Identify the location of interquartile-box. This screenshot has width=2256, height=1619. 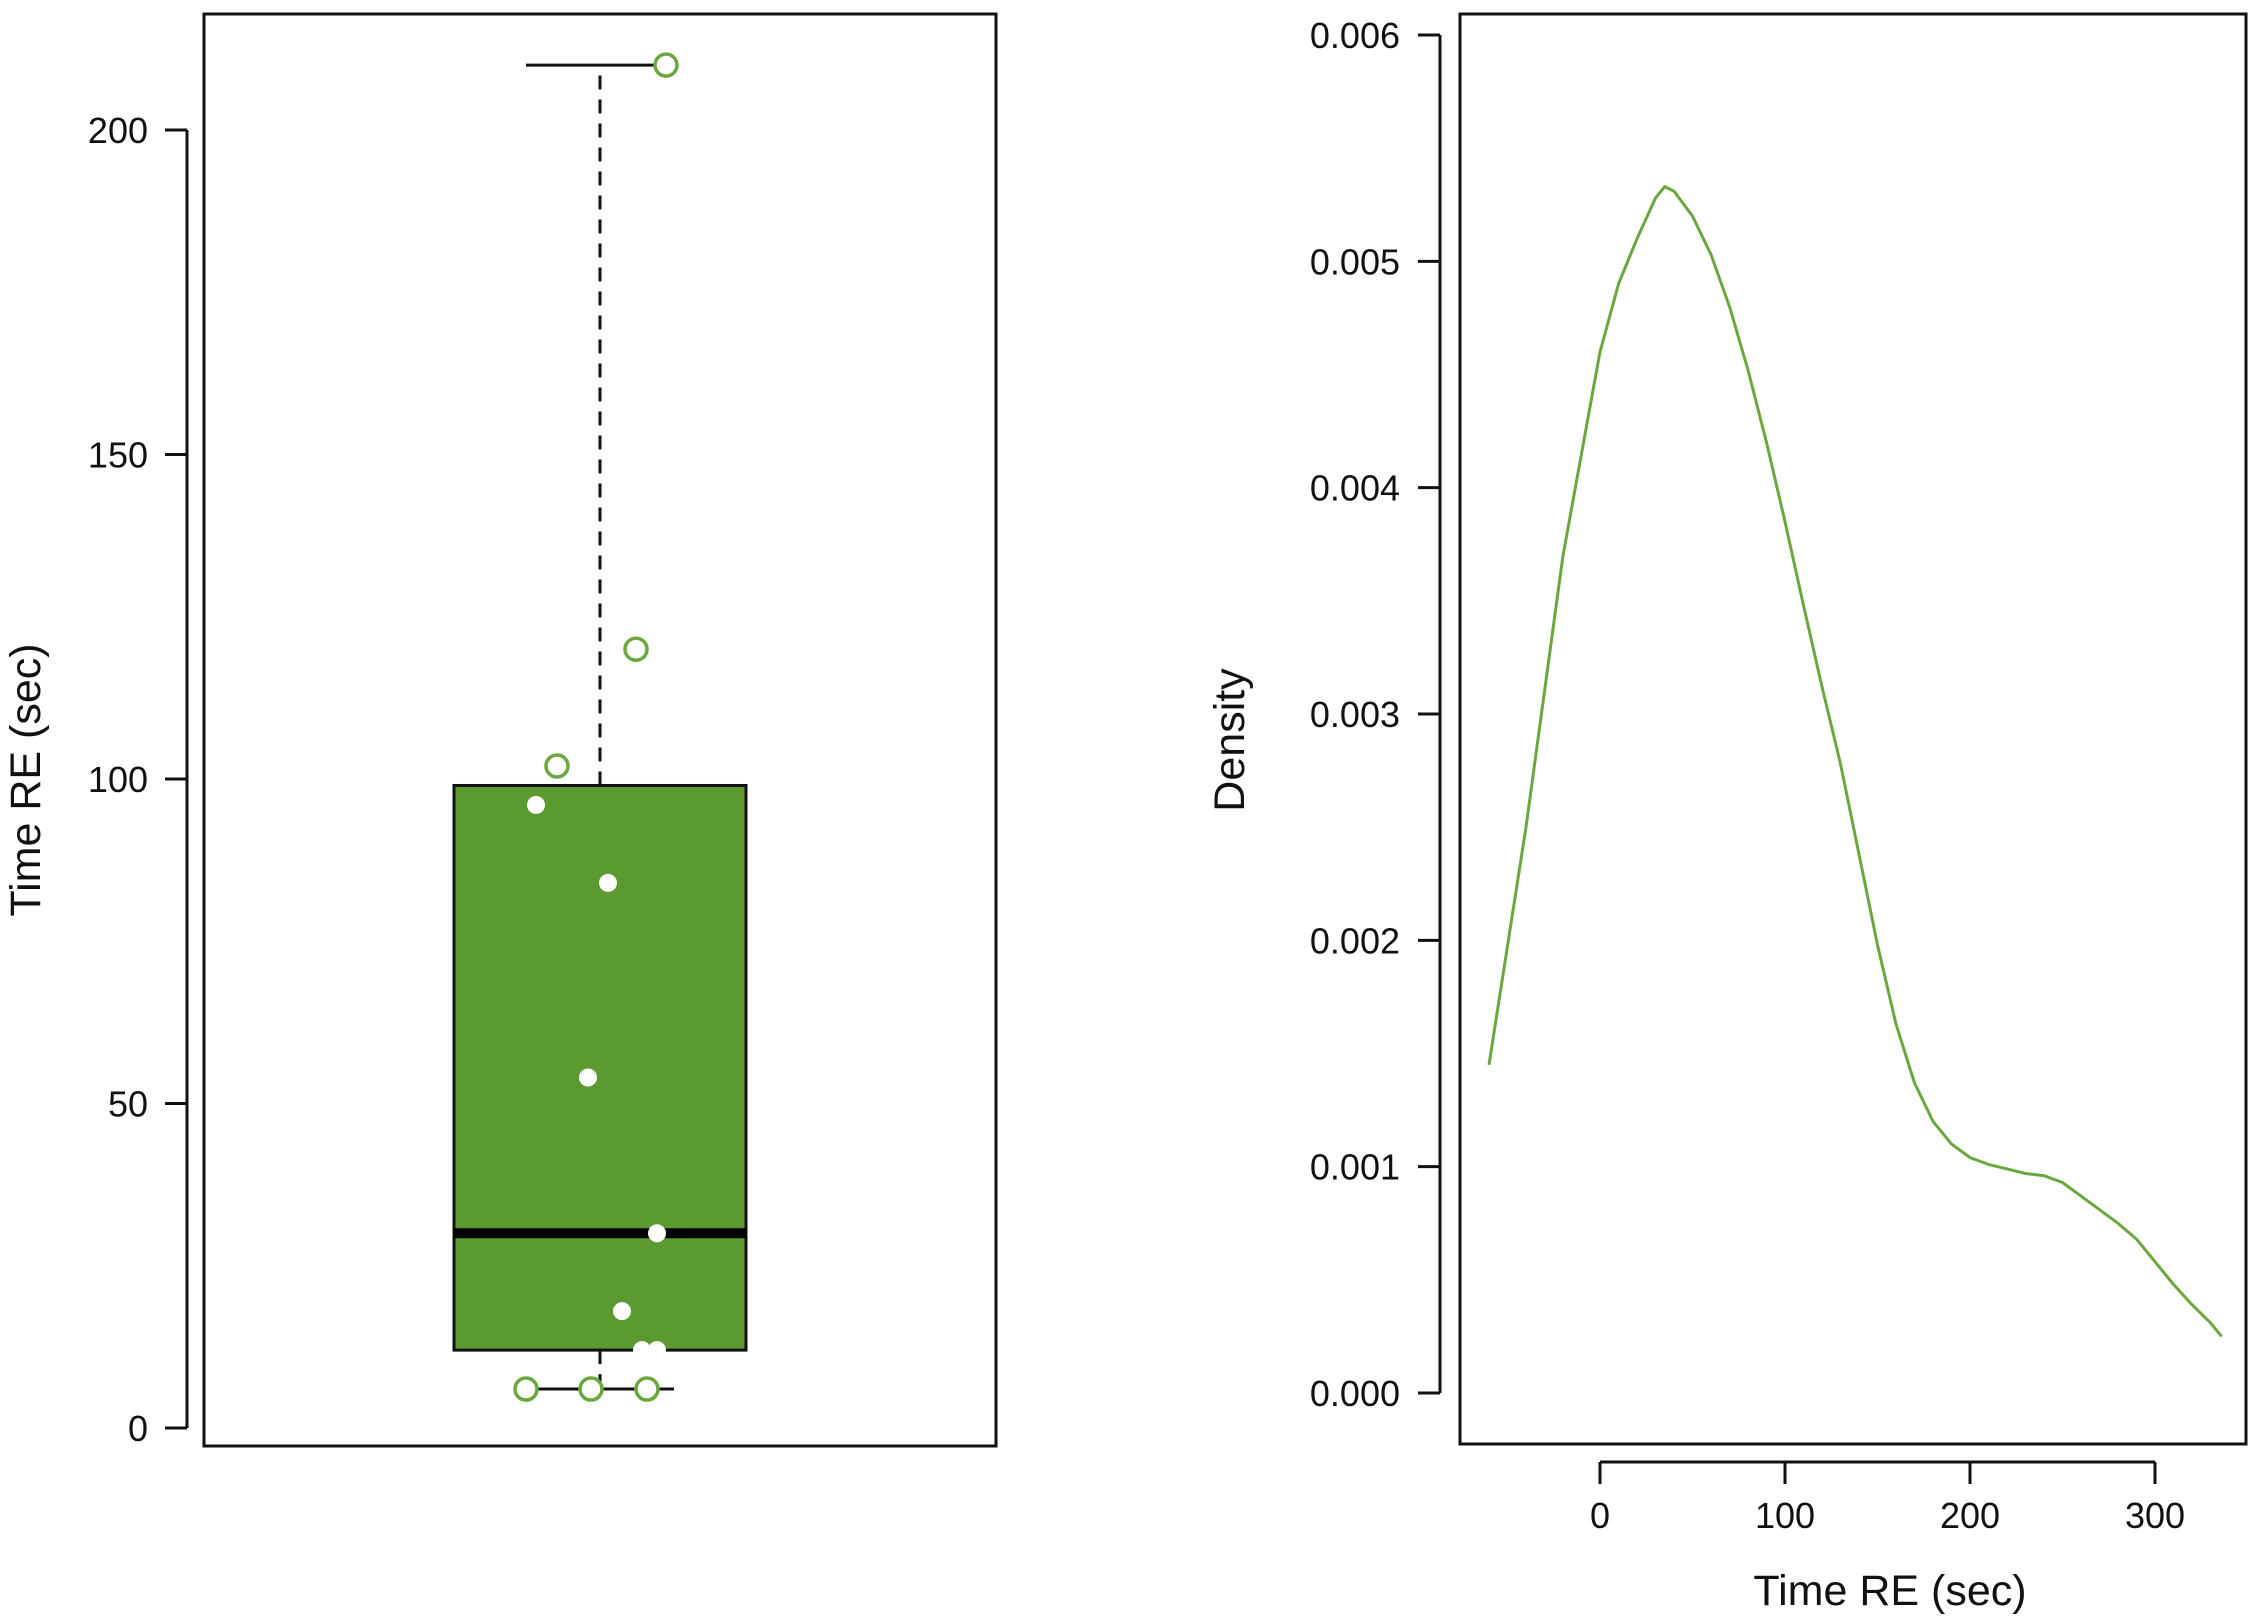
(600, 1067).